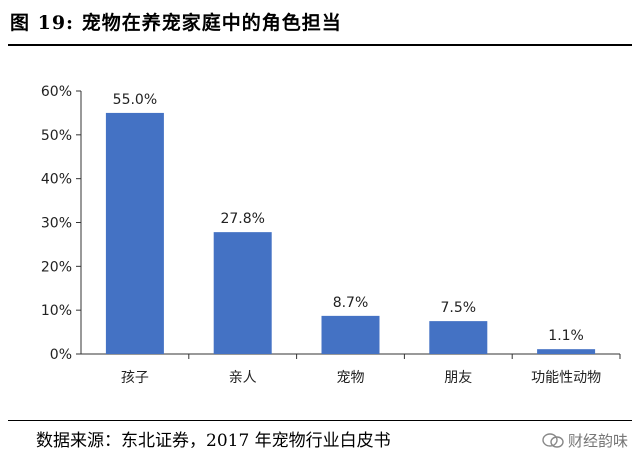  Describe the element at coordinates (56, 311) in the screenshot. I see `y-tick-label: 10%` at that location.